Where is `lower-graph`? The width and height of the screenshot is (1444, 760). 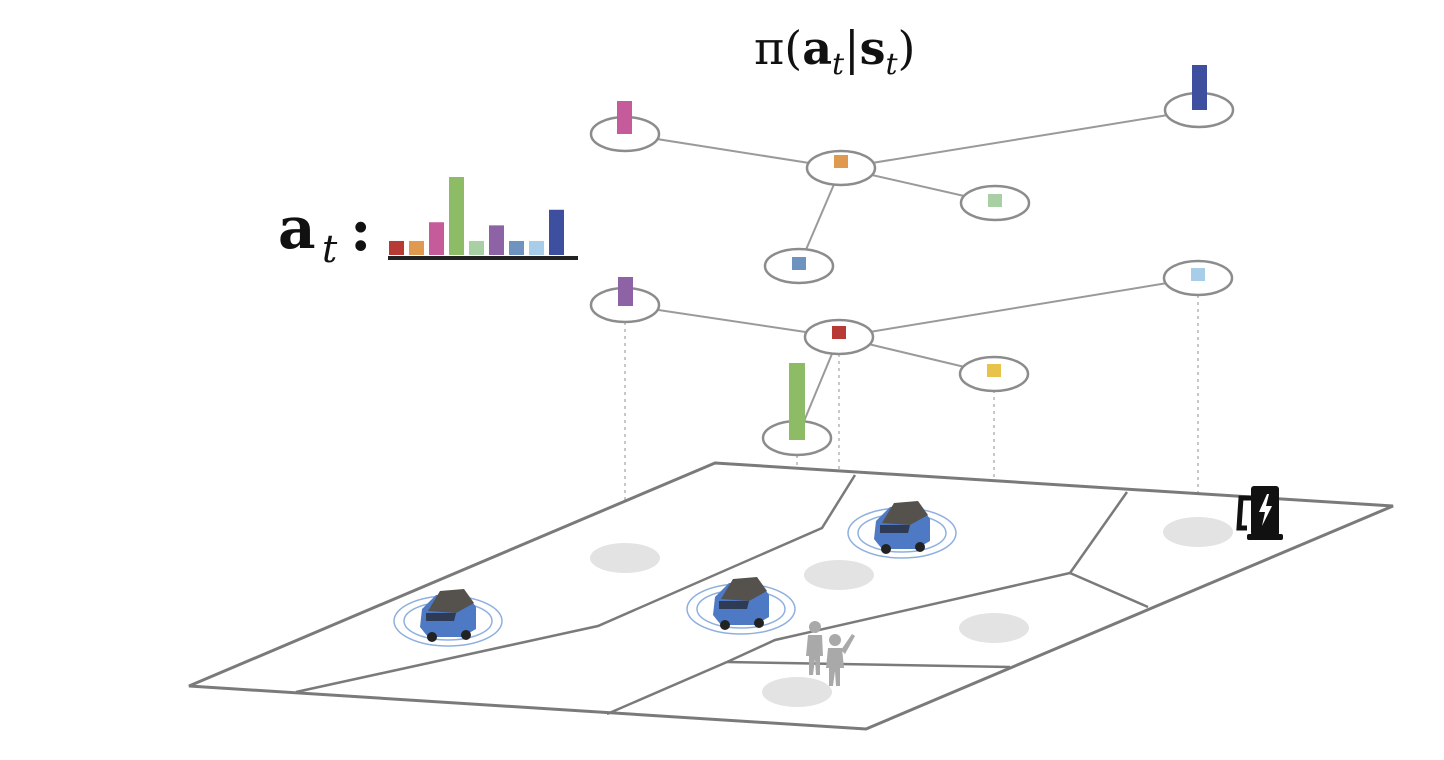 lower-graph is located at coordinates (911, 358).